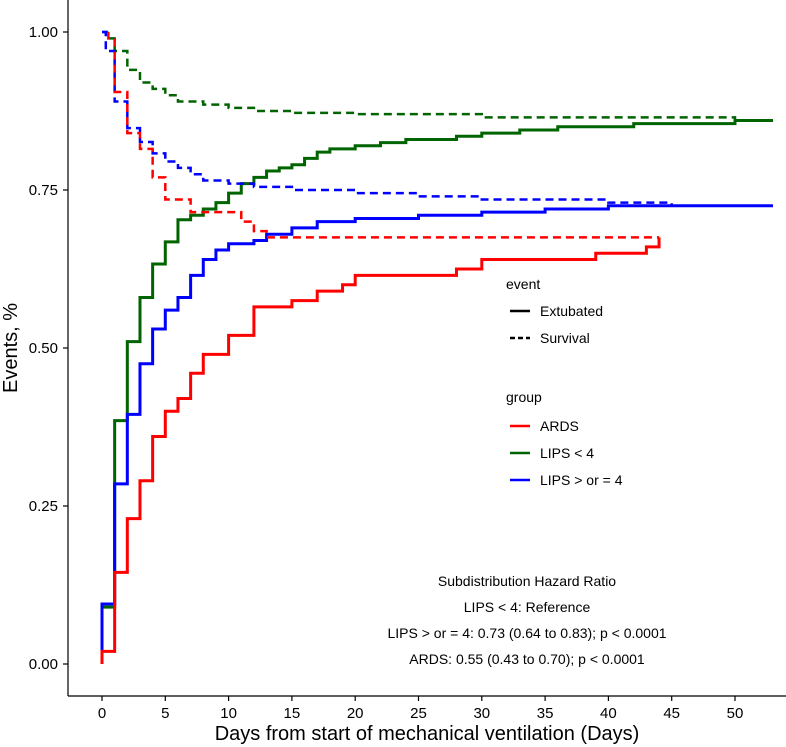  I want to click on legend-item-lips-ge4: LIPS > or = 4, so click(581, 480).